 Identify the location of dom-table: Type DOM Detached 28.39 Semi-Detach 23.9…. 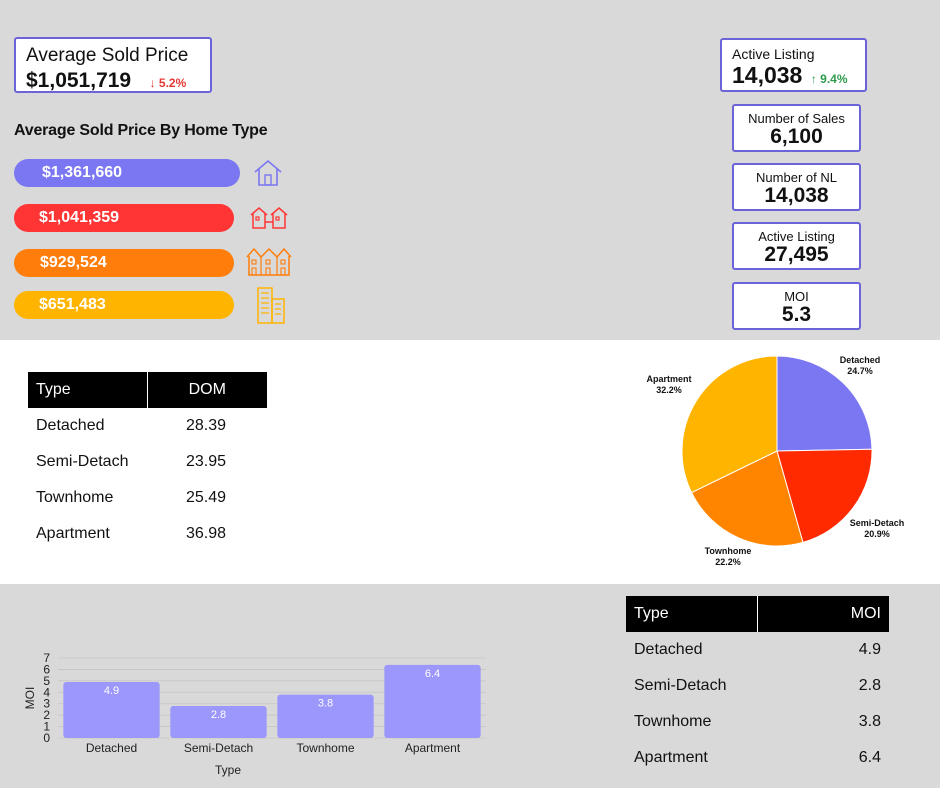
(147, 462).